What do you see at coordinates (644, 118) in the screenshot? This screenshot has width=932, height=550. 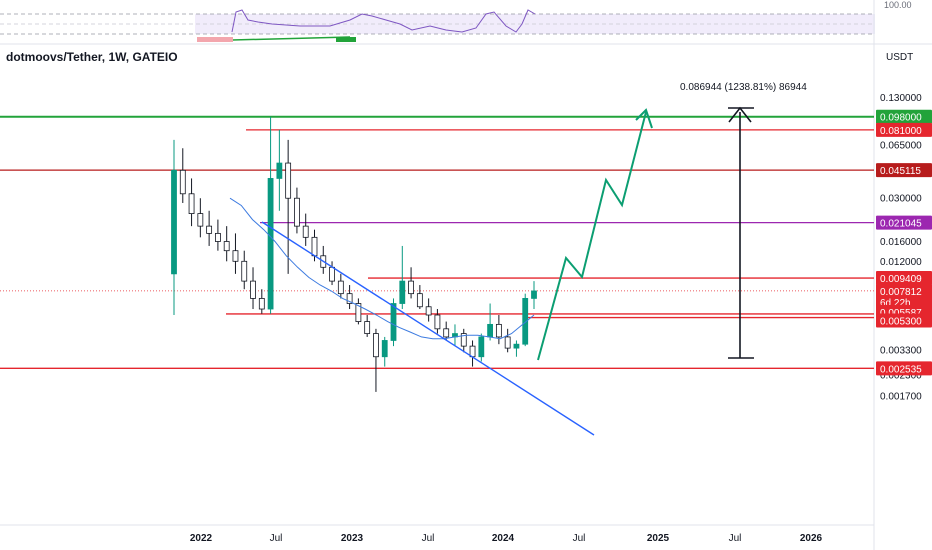 I see `projection-arrowhead` at bounding box center [644, 118].